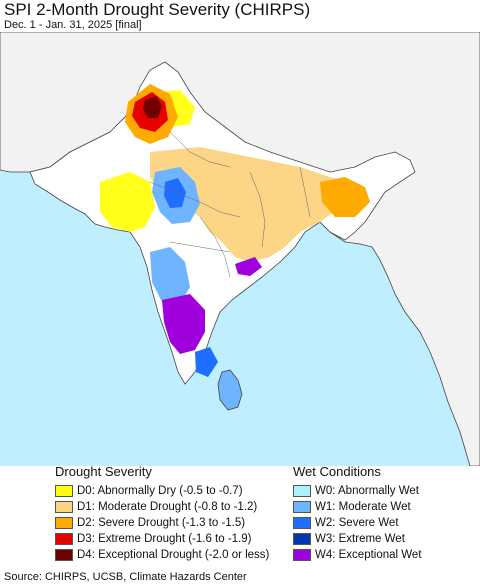 This screenshot has width=480, height=586. What do you see at coordinates (302, 539) in the screenshot?
I see `swatch-w3` at bounding box center [302, 539].